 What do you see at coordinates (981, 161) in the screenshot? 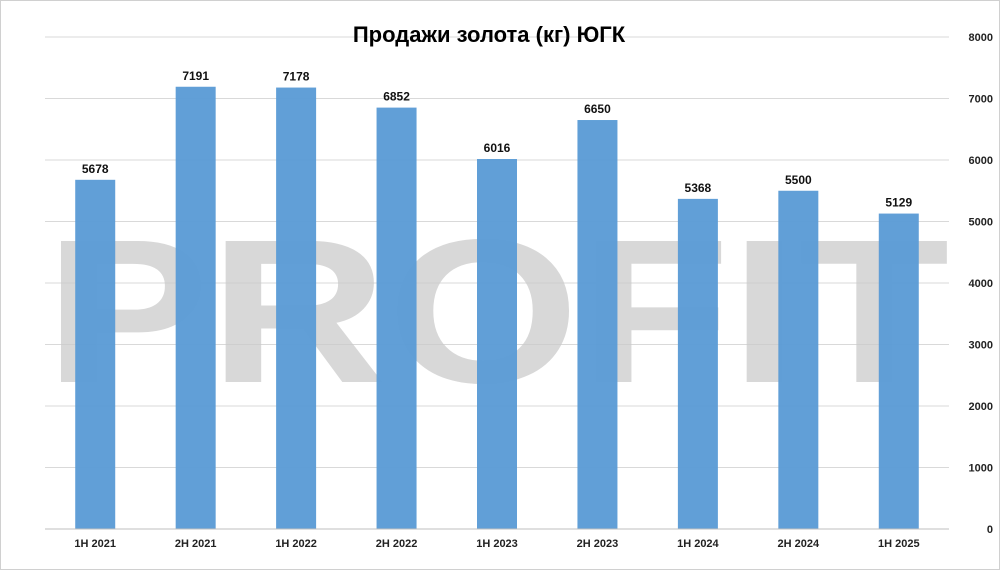
I see `y-tick-label: 6000` at bounding box center [981, 161].